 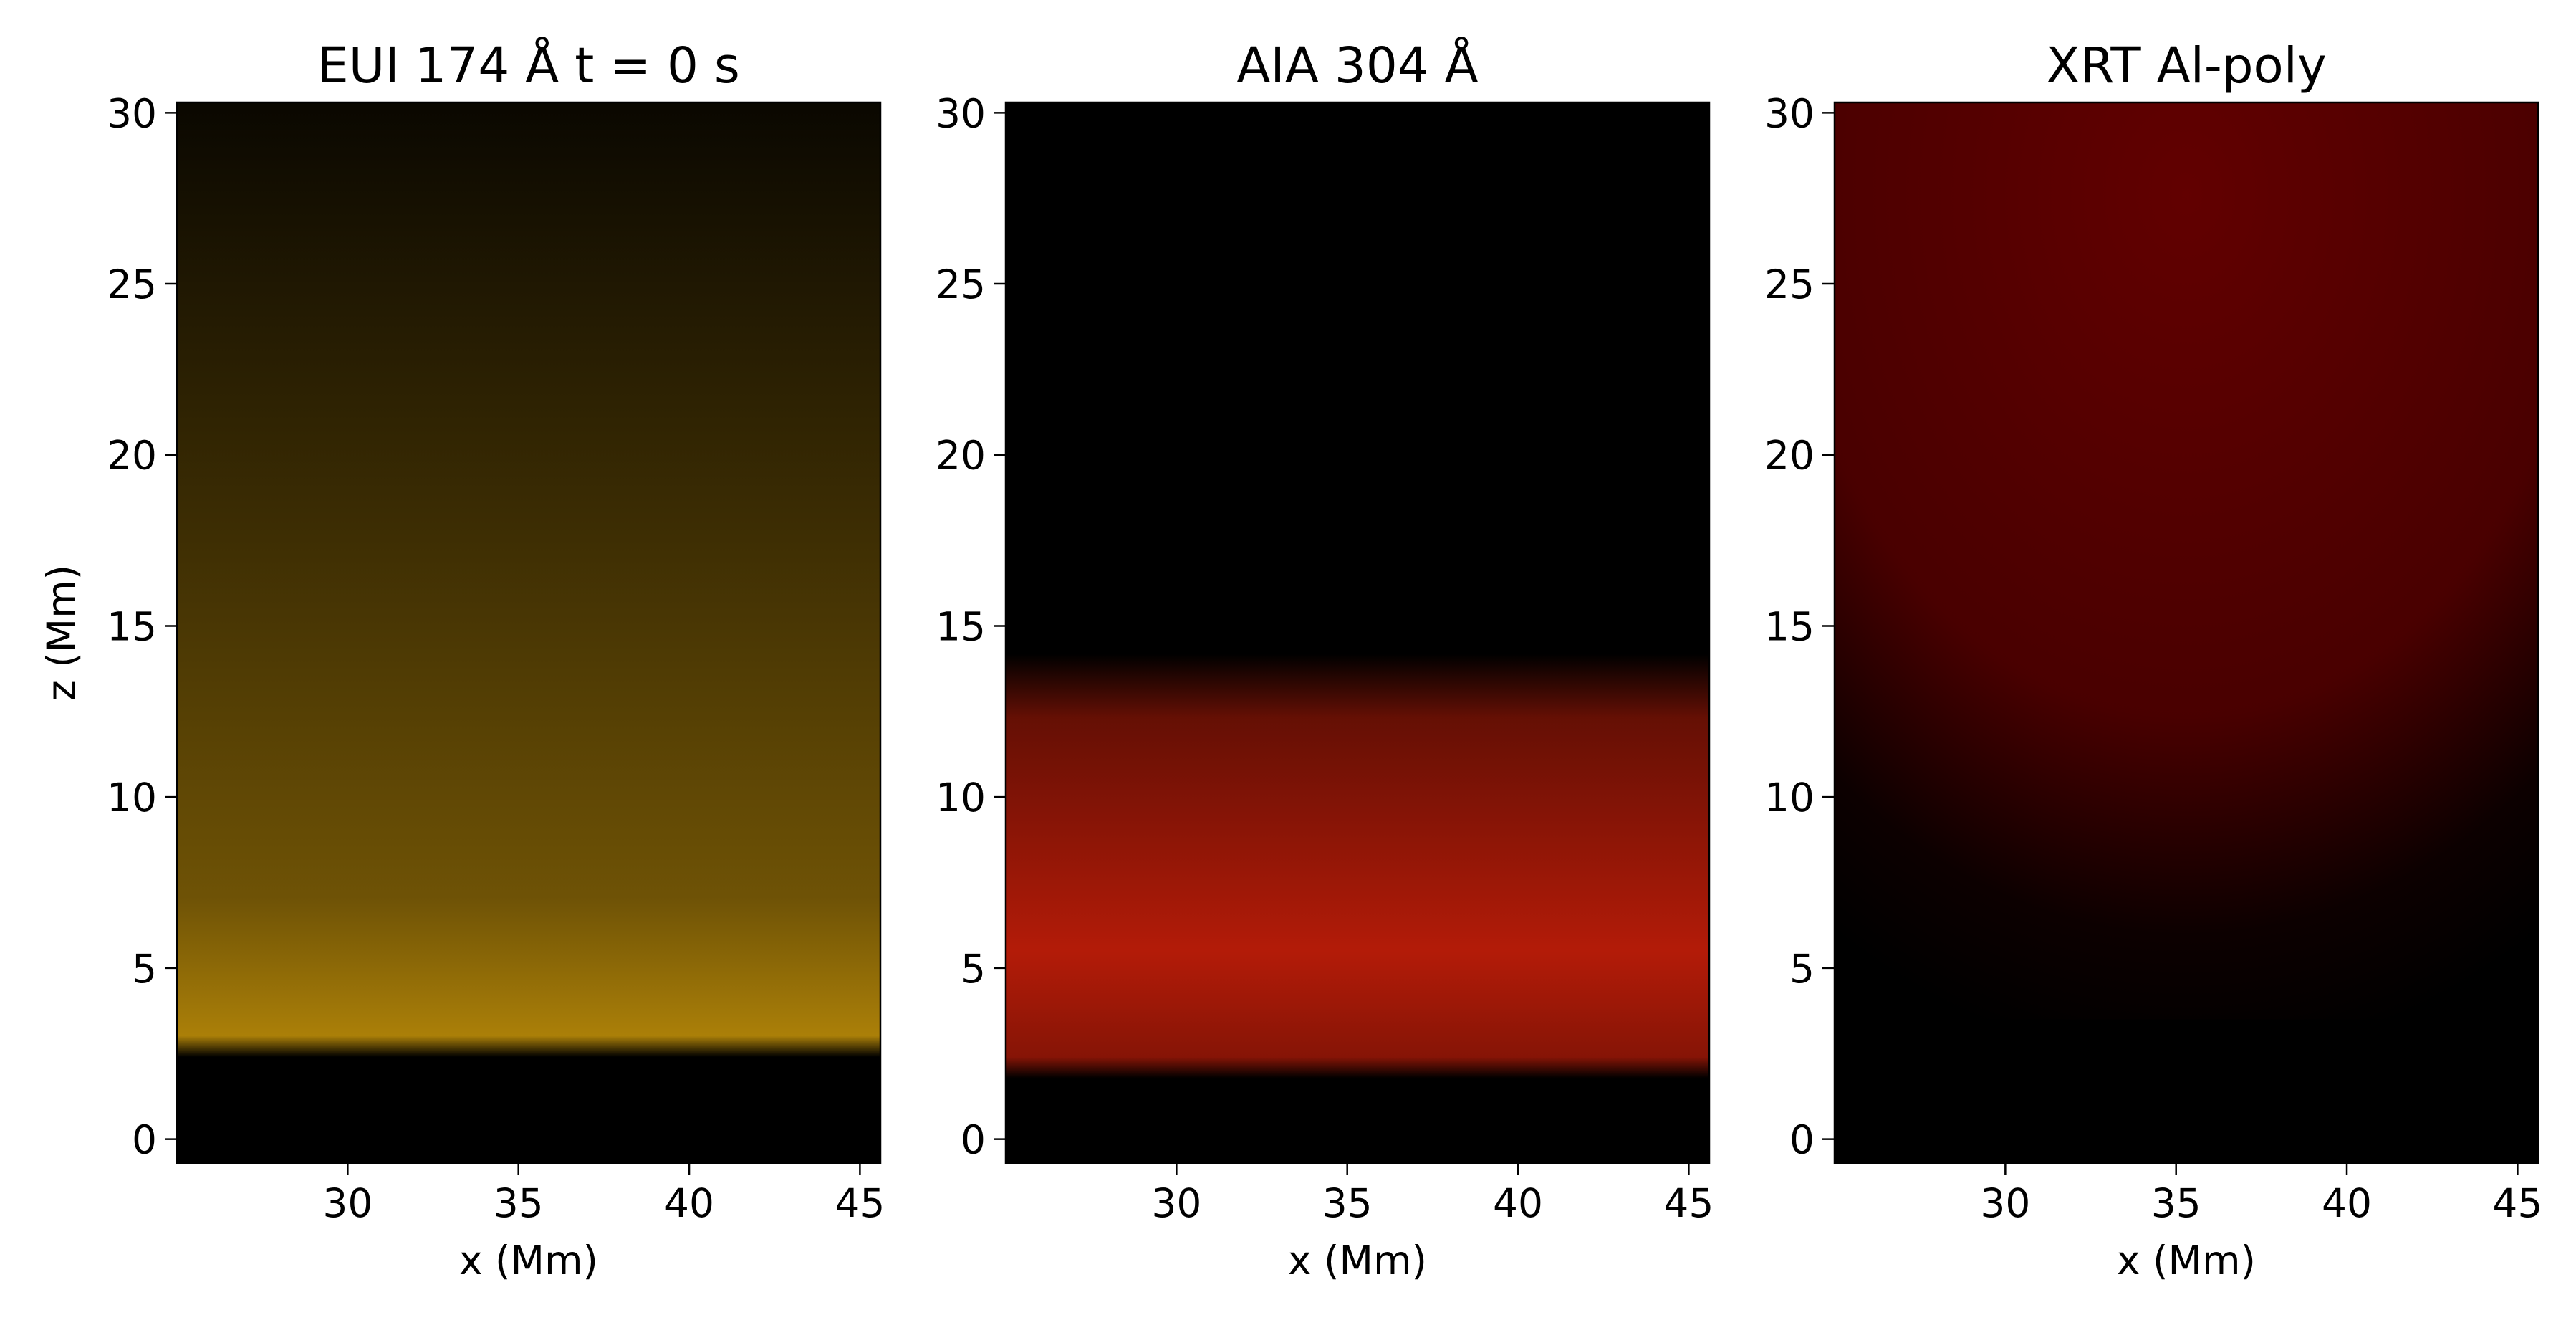 What do you see at coordinates (2186, 66) in the screenshot?
I see `panel-title: XRT Al-poly` at bounding box center [2186, 66].